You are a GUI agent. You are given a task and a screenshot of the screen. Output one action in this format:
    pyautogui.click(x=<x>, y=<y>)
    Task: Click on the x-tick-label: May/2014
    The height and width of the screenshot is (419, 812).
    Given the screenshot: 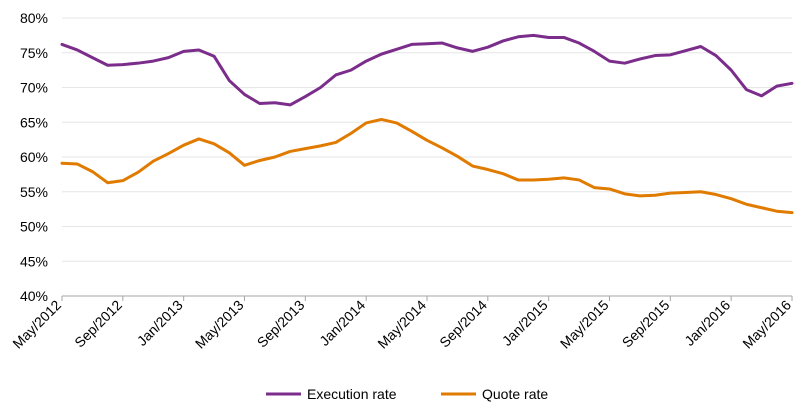 What is the action you would take?
    pyautogui.click(x=401, y=324)
    